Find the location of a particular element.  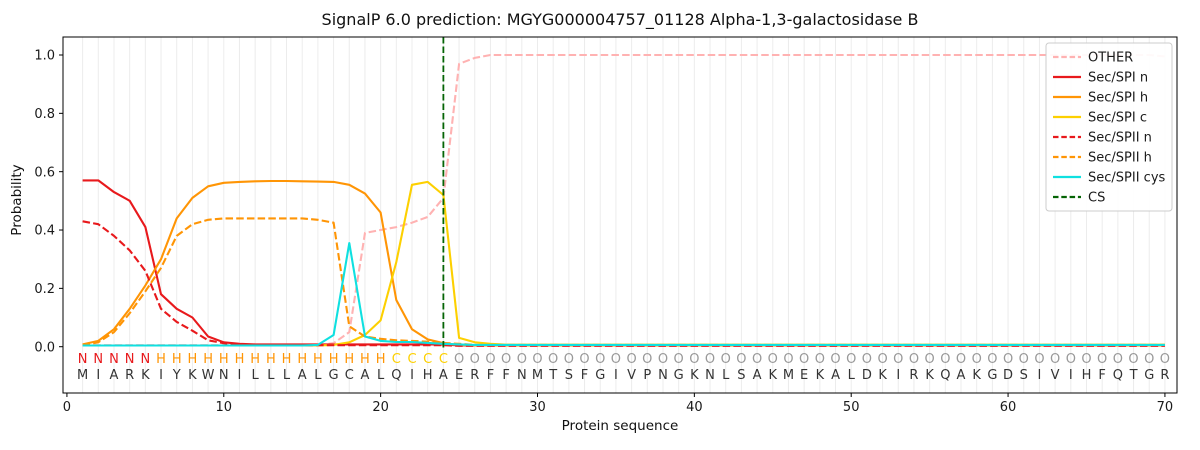

y-tick-label: 0.2 is located at coordinates (44, 289).